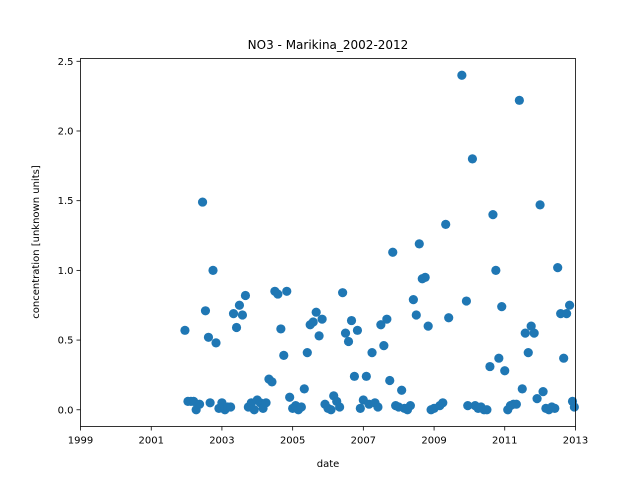 Image resolution: width=640 pixels, height=480 pixels. Describe the element at coordinates (221, 441) in the screenshot. I see `x-tick-label: 2003` at that location.